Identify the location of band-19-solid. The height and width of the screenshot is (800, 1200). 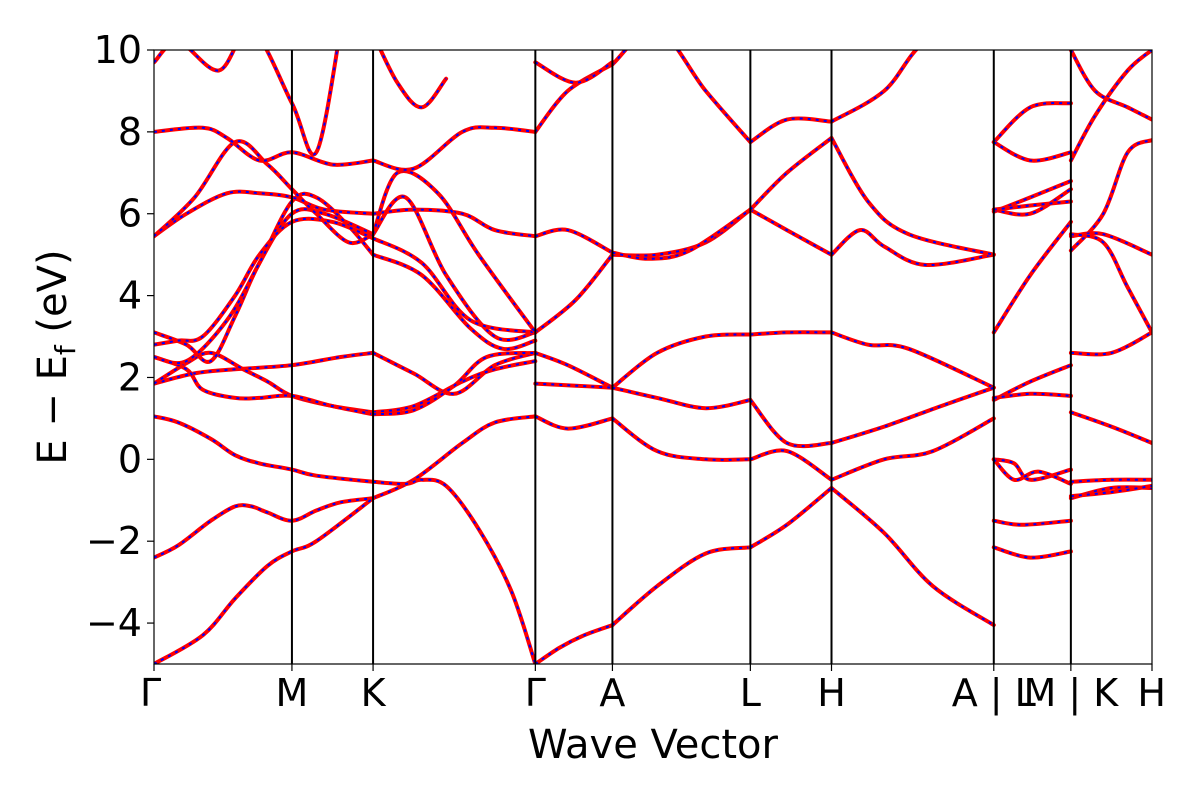
(681, 398).